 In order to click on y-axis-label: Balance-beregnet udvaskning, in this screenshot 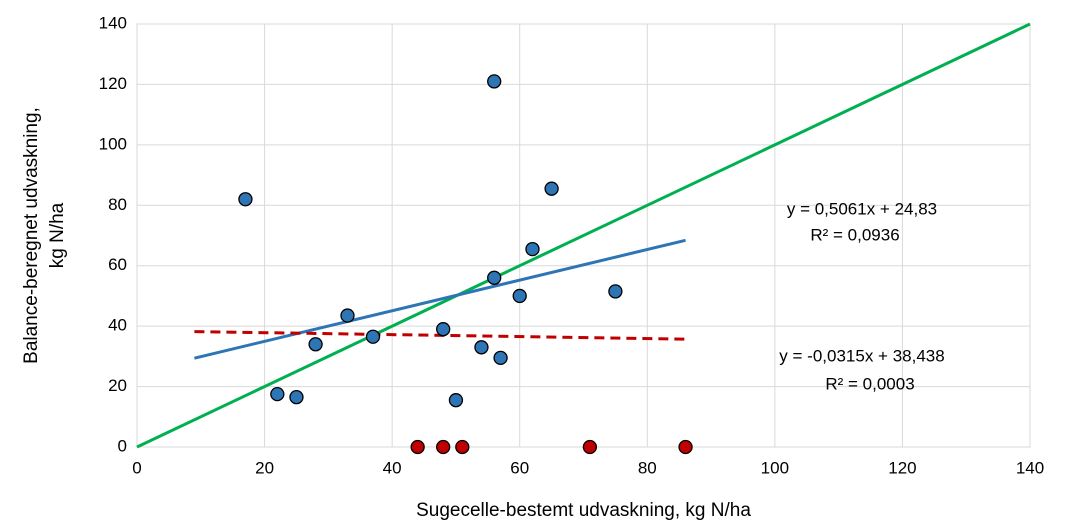, I will do `click(31, 235)`.